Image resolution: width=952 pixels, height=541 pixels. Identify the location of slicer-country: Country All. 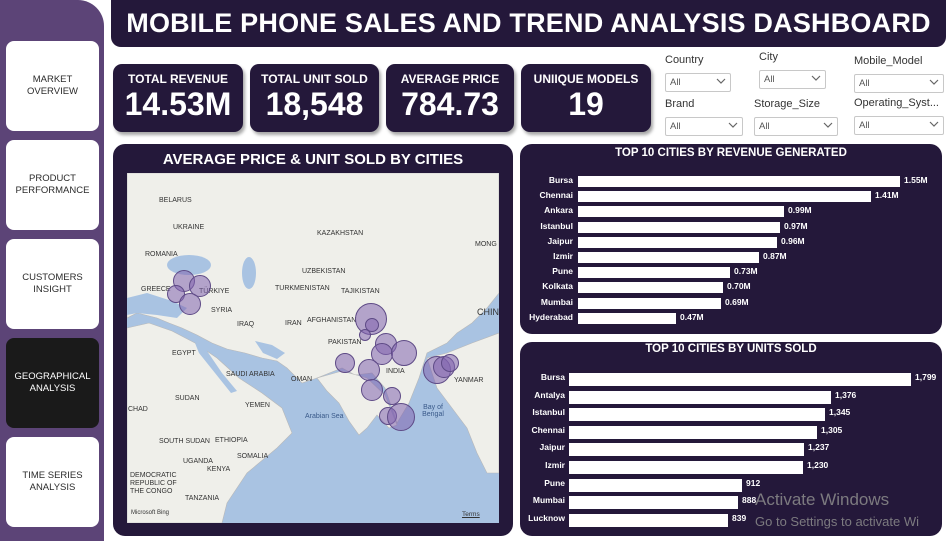
(698, 73).